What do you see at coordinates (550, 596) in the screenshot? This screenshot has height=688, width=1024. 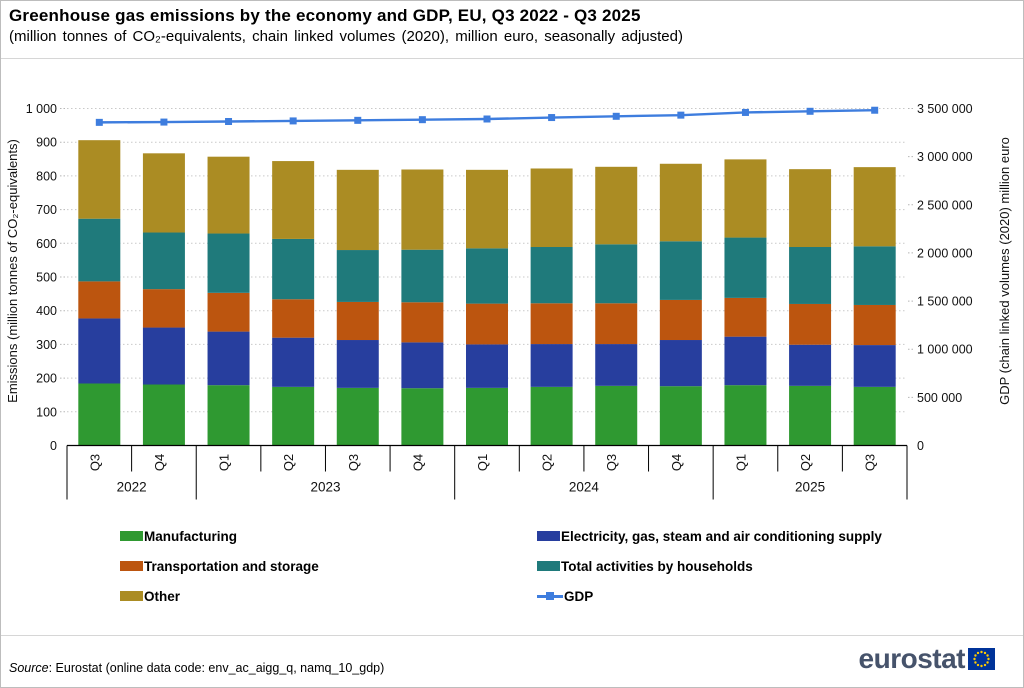 I see `legend-line-icon` at bounding box center [550, 596].